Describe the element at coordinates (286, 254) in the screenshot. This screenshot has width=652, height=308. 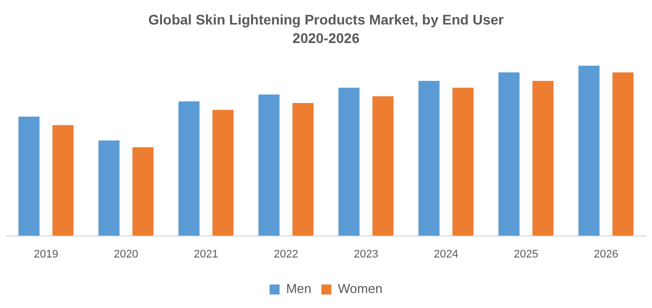
I see `x-tick-label: 2022` at that location.